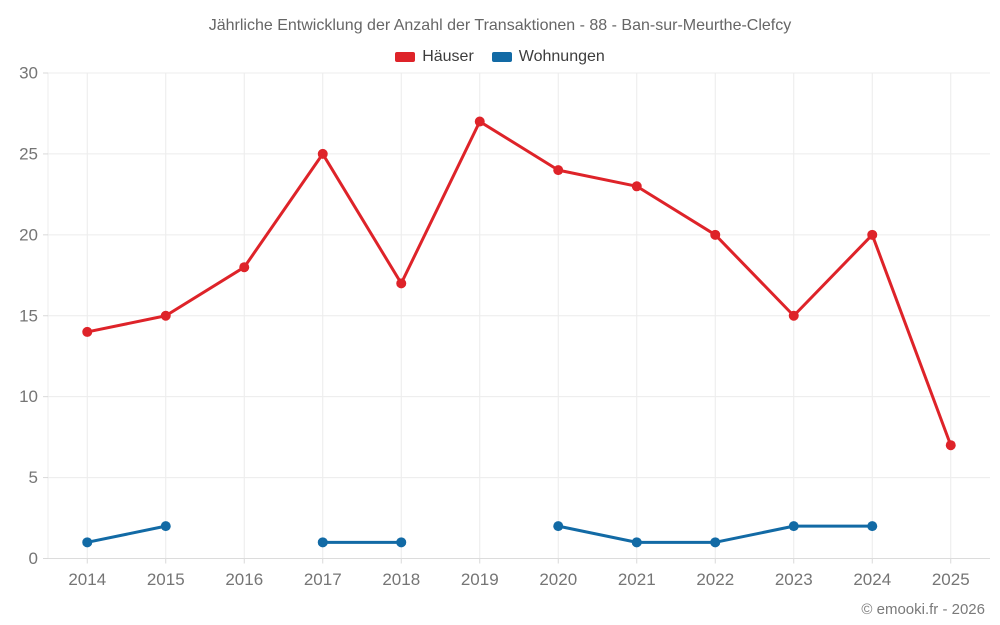  What do you see at coordinates (87, 542) in the screenshot?
I see `data-point-wohnungen-2014` at bounding box center [87, 542].